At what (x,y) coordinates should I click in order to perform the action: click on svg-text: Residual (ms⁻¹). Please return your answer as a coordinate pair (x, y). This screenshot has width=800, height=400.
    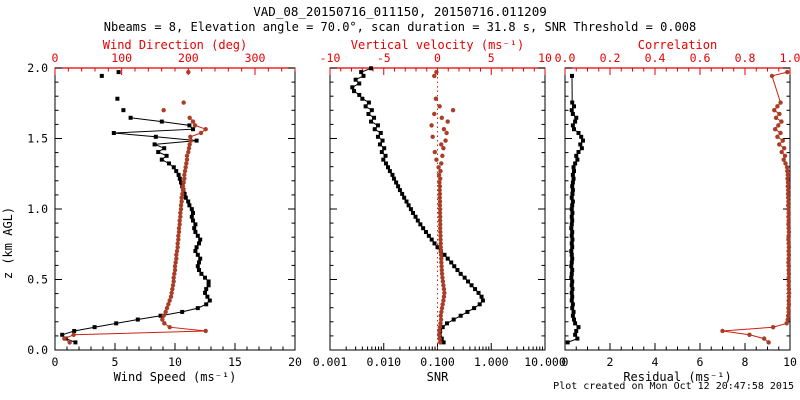
    Looking at the image, I should click on (677, 377).